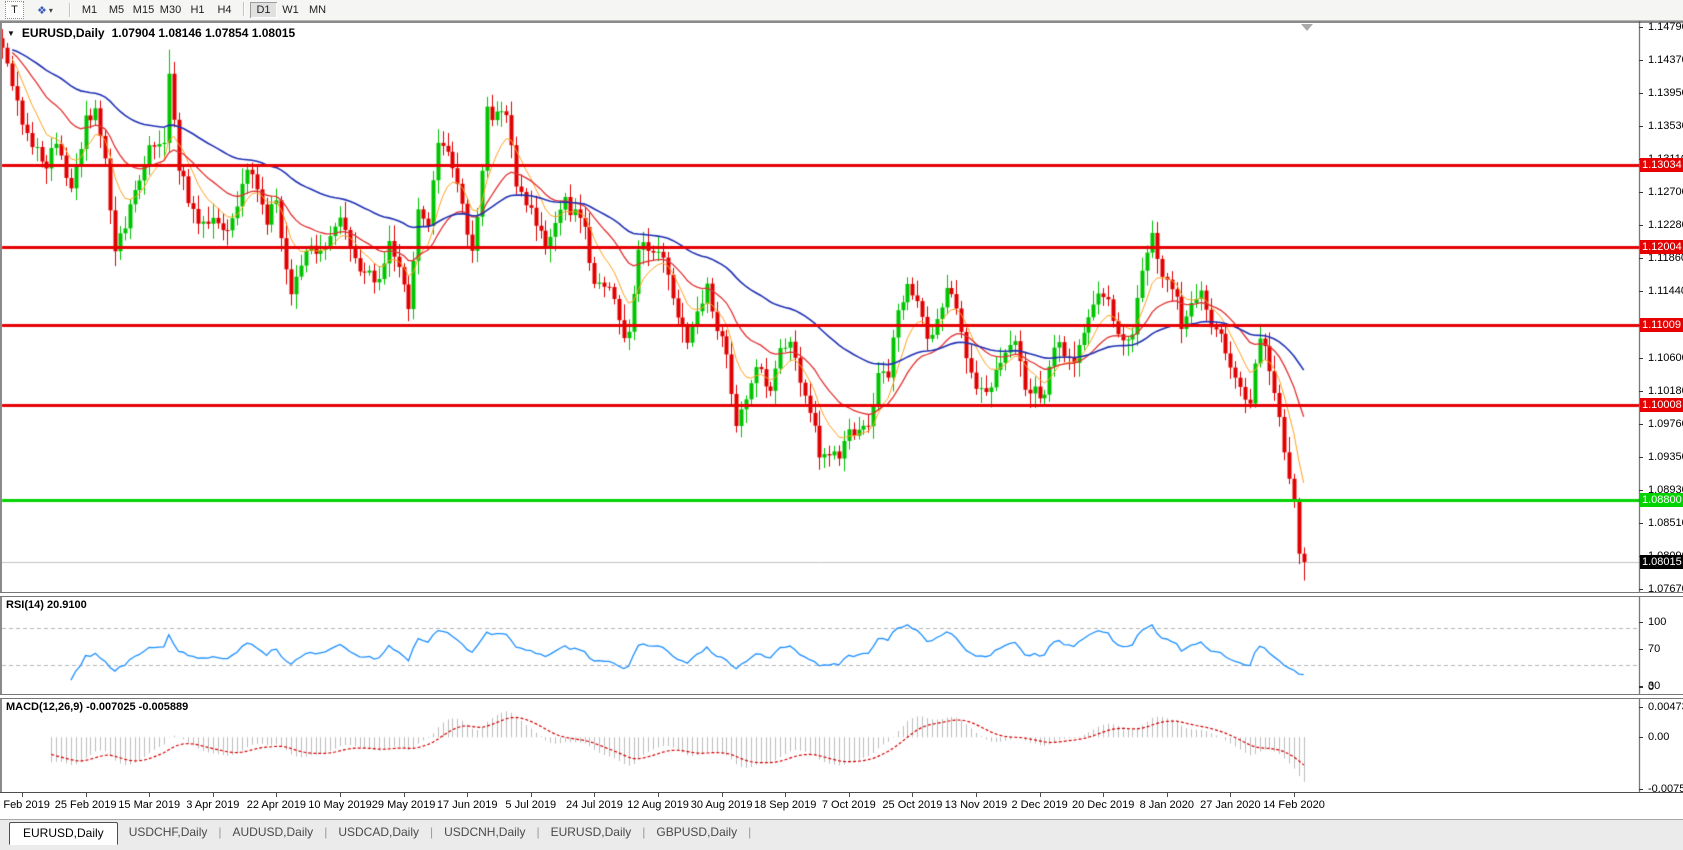 The width and height of the screenshot is (1683, 850). I want to click on timeframe-button-h4: H4, so click(224, 10).